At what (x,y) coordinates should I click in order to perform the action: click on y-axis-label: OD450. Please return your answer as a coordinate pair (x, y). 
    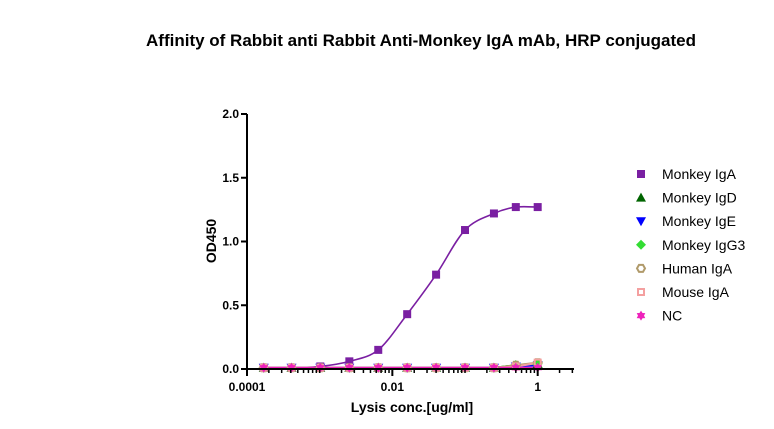
    Looking at the image, I should click on (211, 241).